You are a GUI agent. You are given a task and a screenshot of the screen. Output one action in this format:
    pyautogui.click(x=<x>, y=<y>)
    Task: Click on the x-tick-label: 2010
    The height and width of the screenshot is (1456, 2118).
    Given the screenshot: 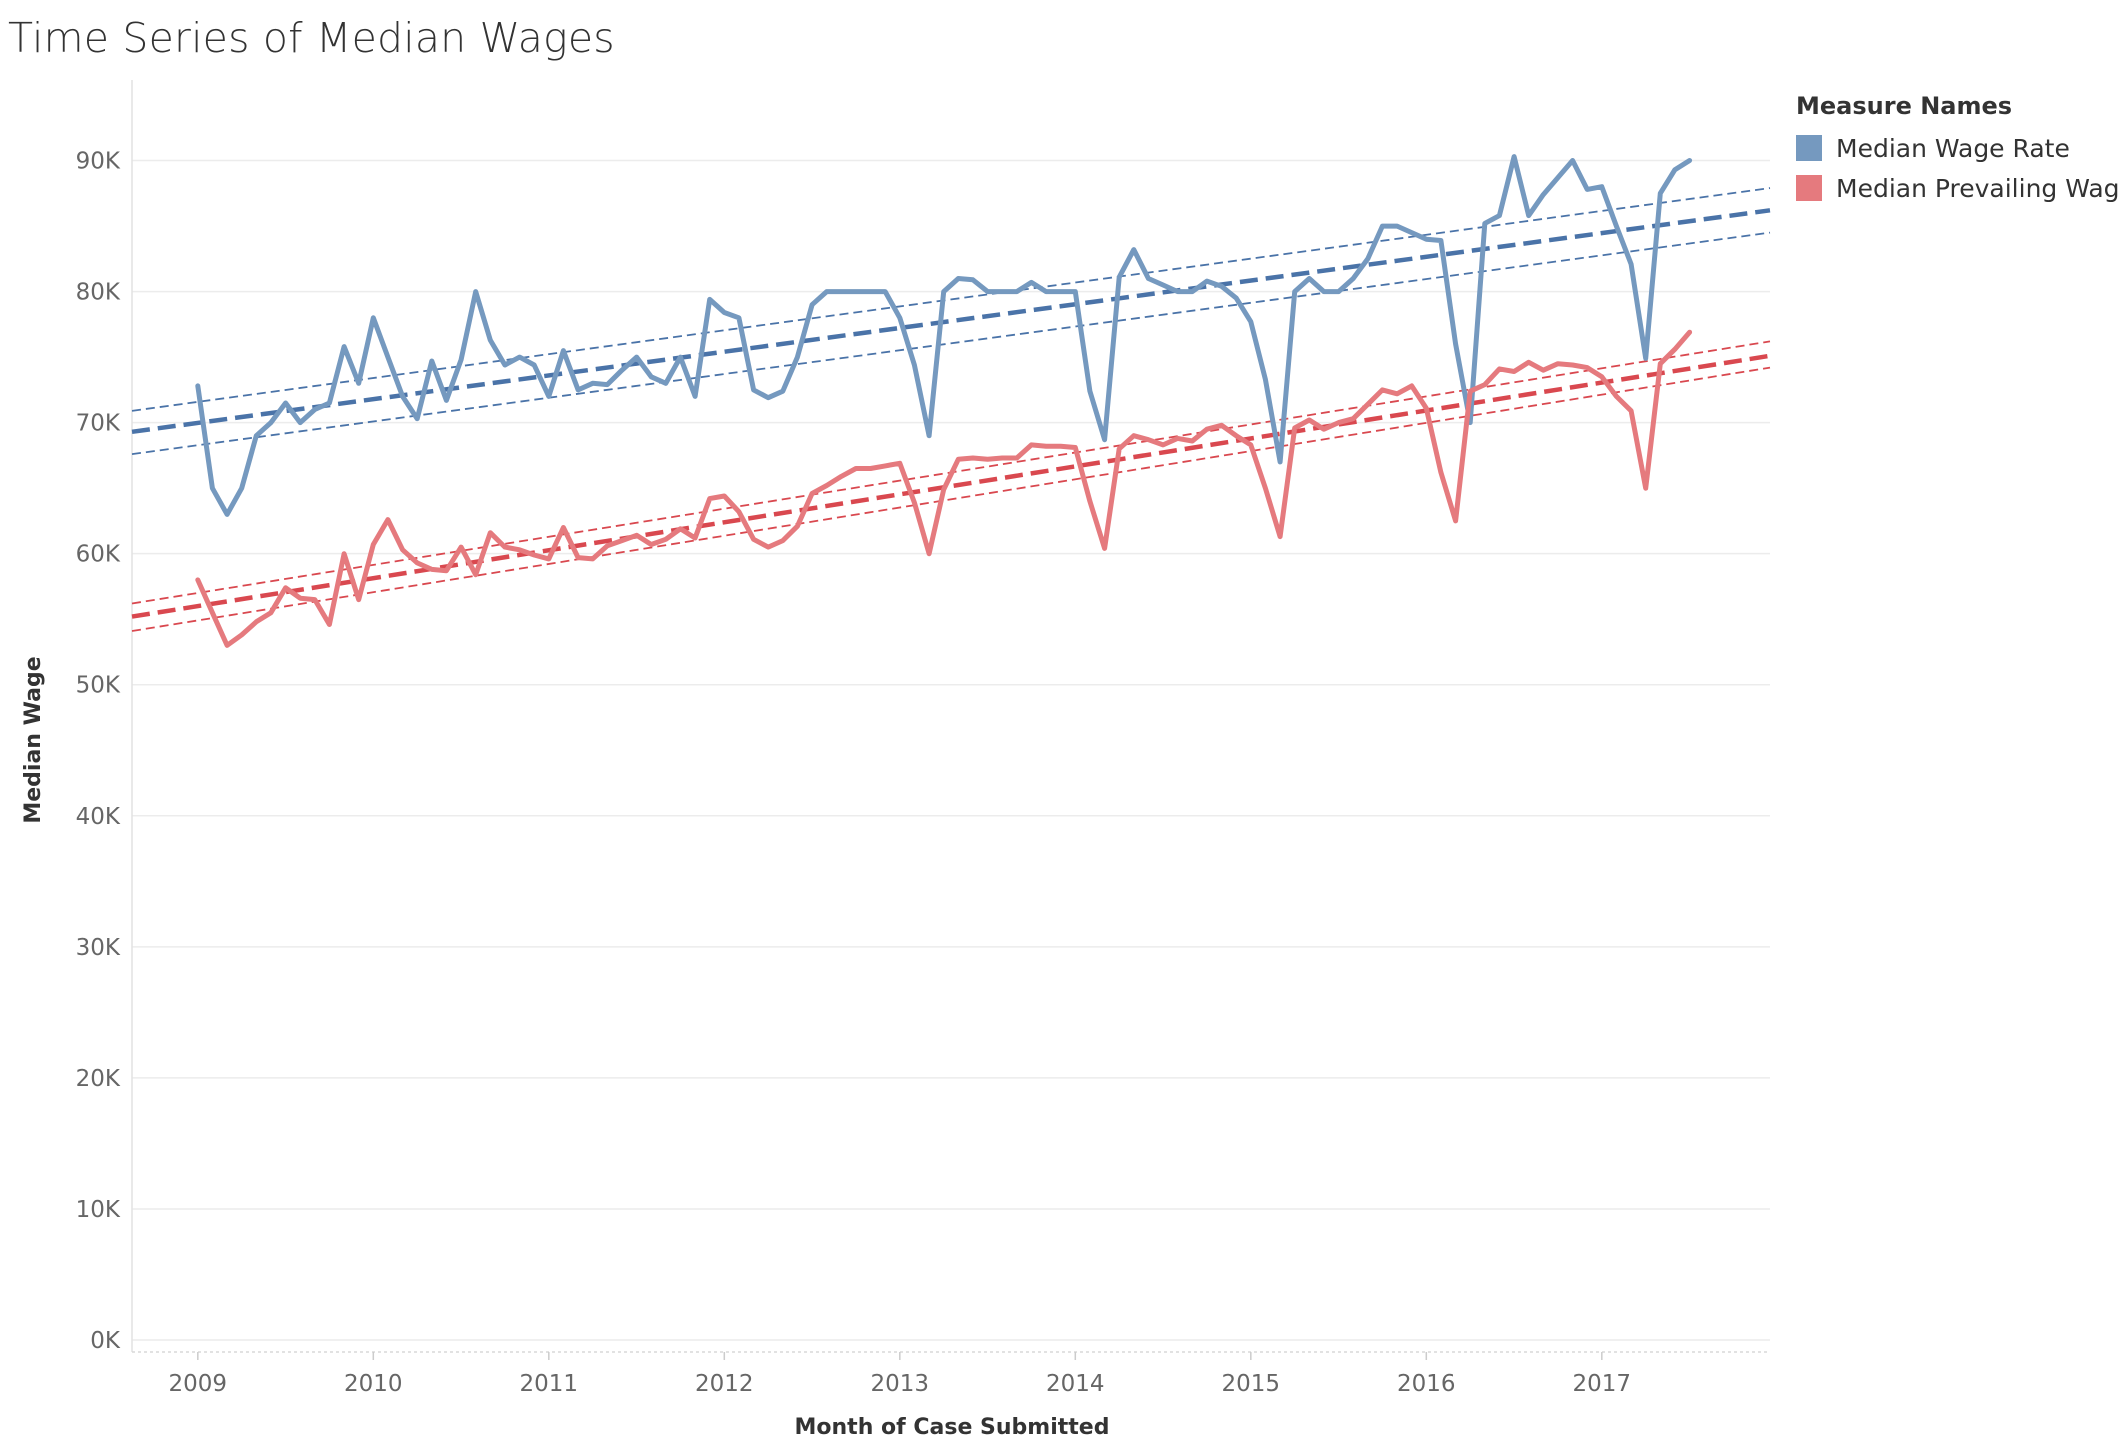 What is the action you would take?
    pyautogui.click(x=373, y=1384)
    